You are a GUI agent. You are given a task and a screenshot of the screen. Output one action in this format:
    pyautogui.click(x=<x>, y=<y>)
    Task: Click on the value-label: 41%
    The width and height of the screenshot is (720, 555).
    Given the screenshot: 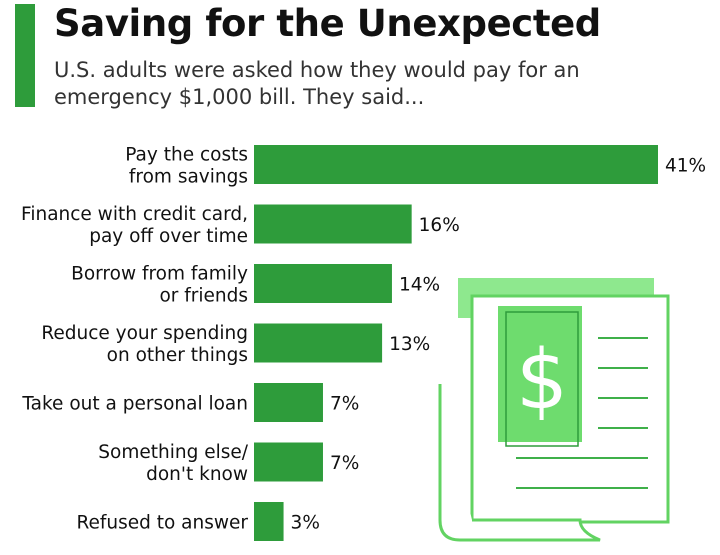 What is the action you would take?
    pyautogui.click(x=685, y=166)
    